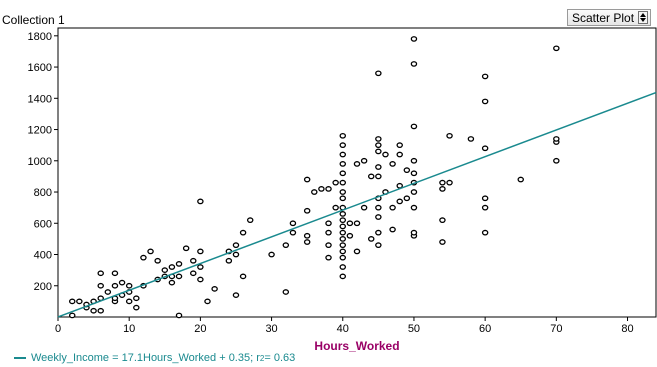 The width and height of the screenshot is (657, 367). Describe the element at coordinates (643, 17) in the screenshot. I see `dropdown-stepper-icon` at that location.